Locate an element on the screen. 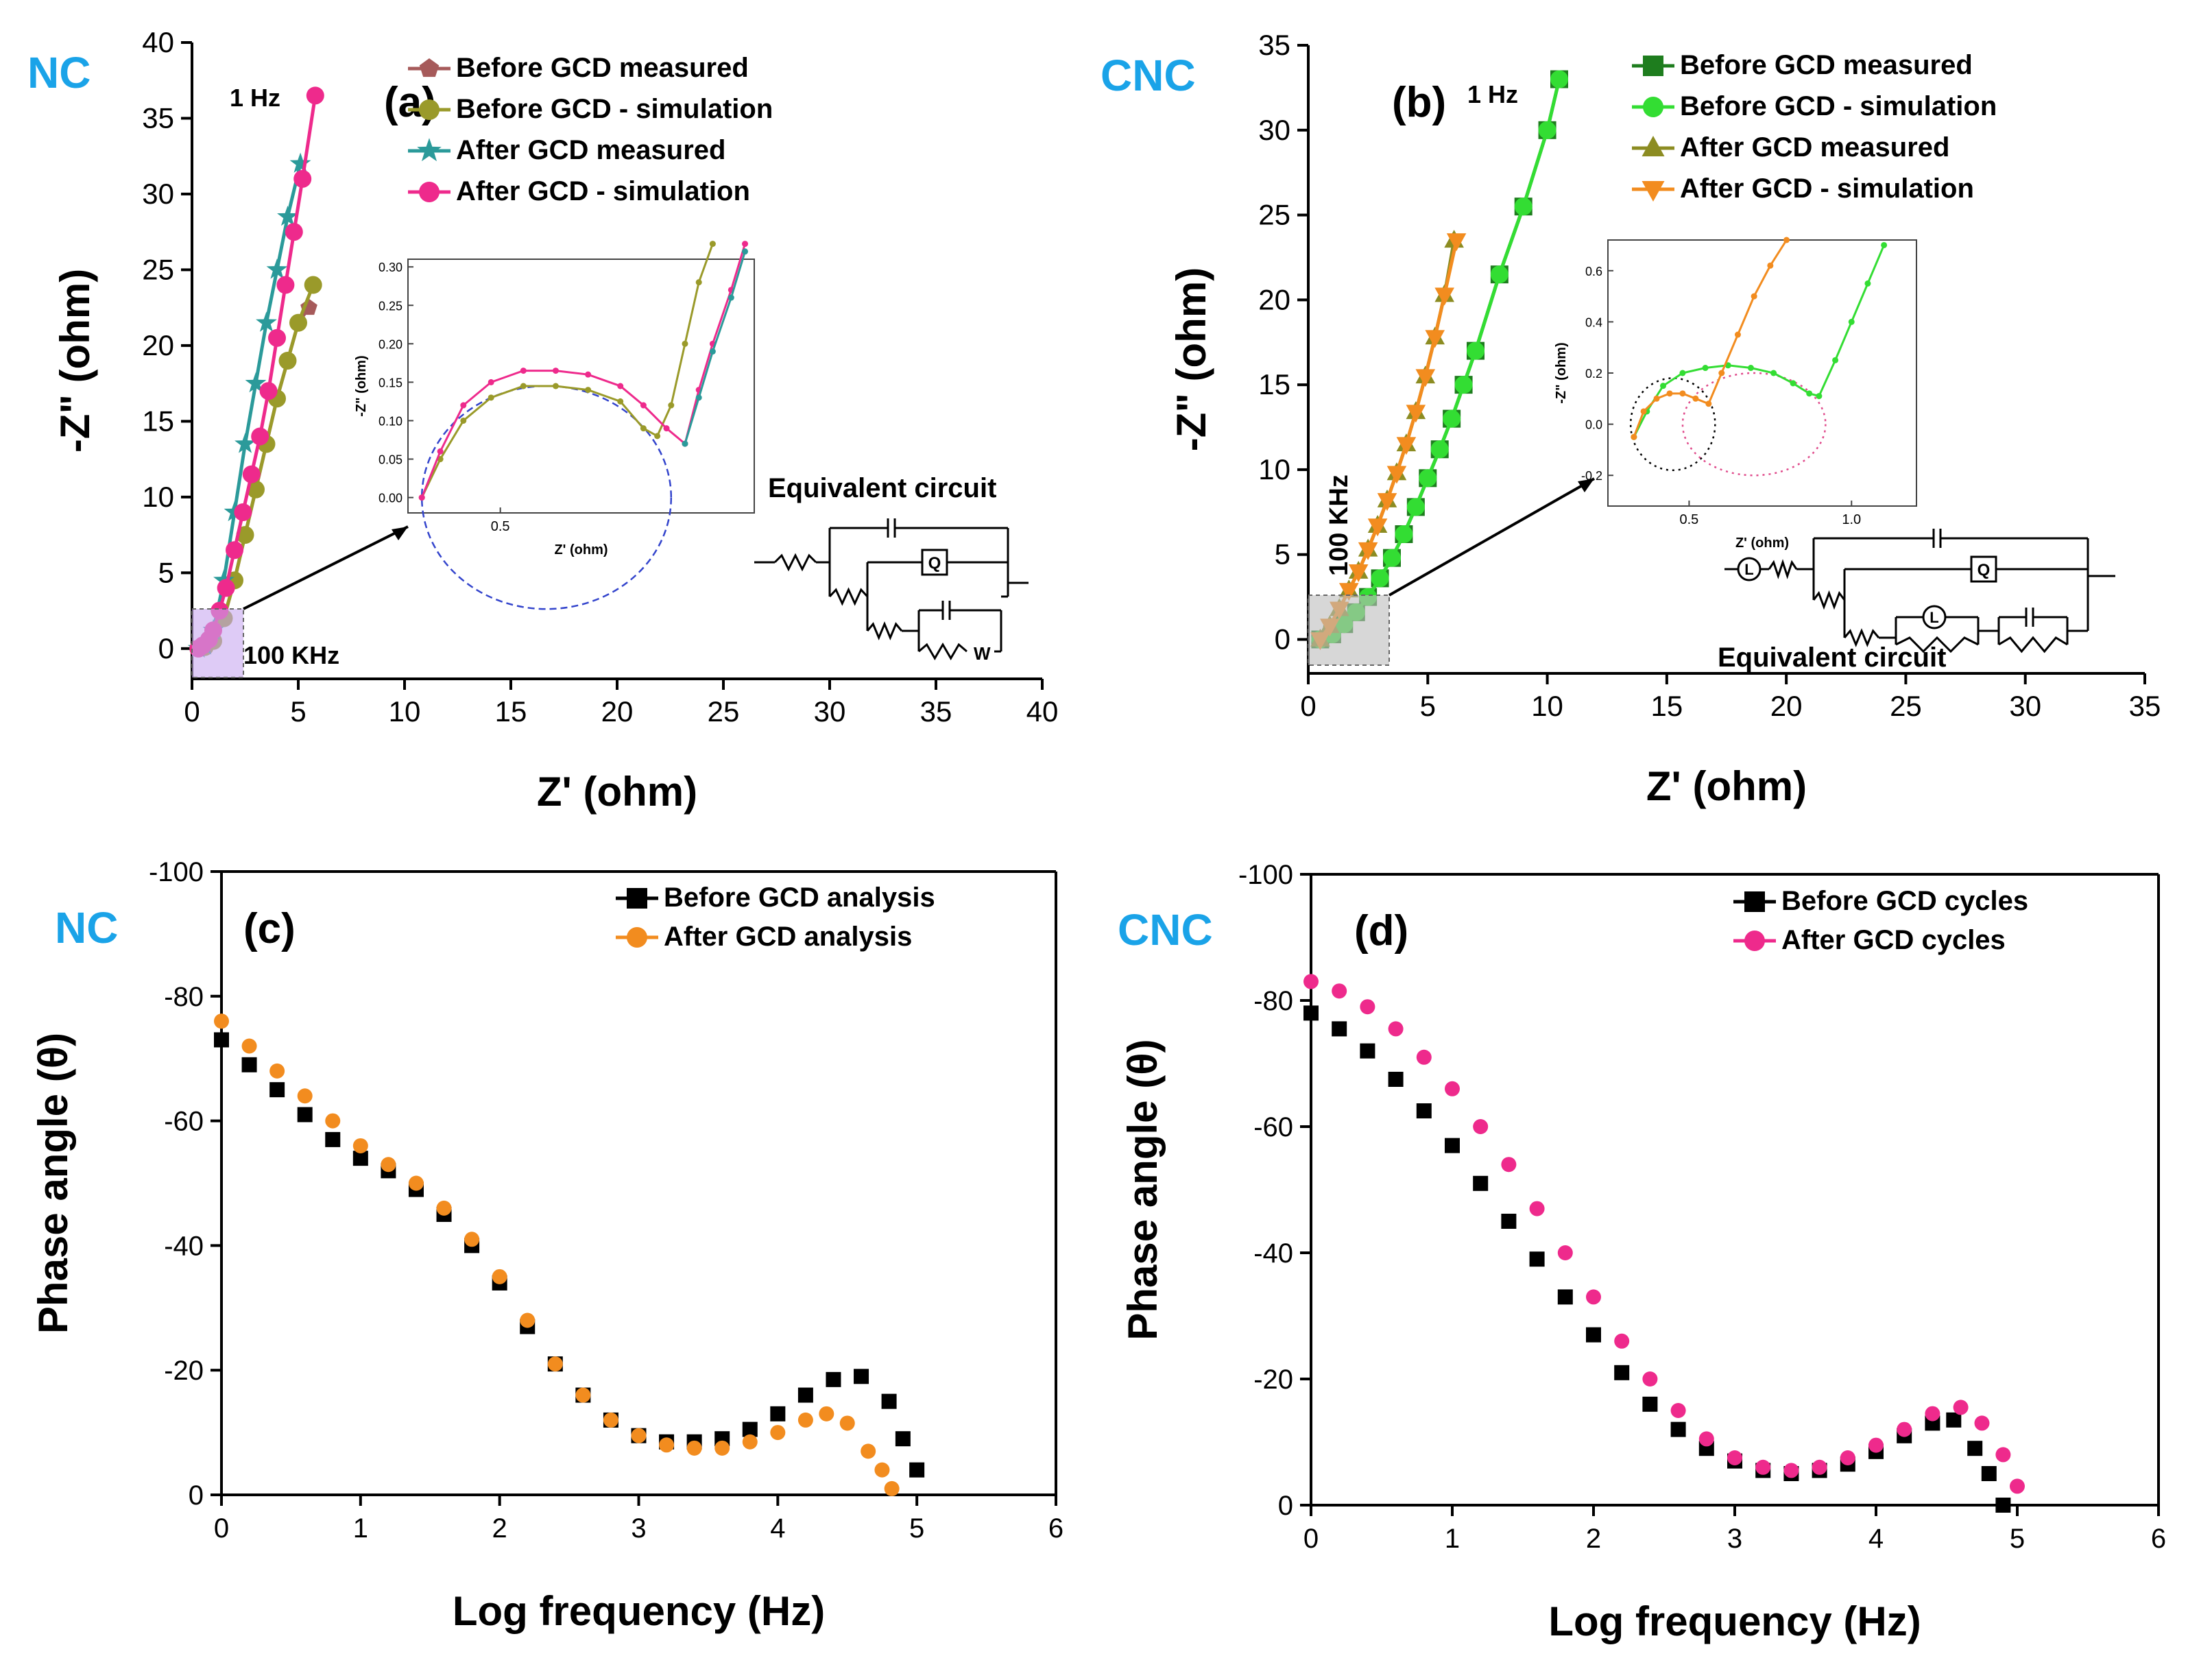  y-tick-label: -60 is located at coordinates (184, 1122).